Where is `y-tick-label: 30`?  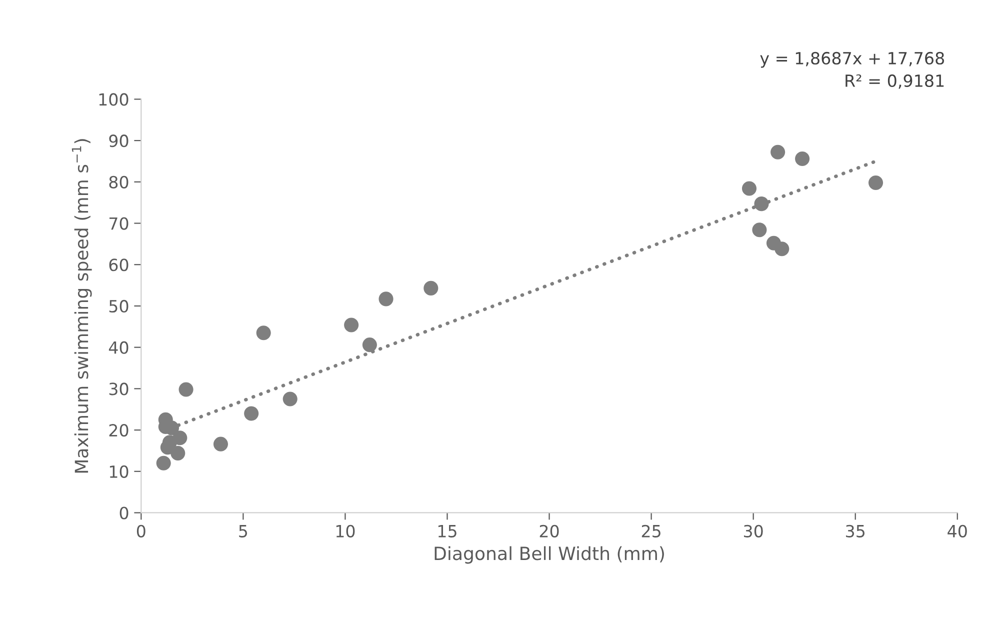
y-tick-label: 30 is located at coordinates (118, 389).